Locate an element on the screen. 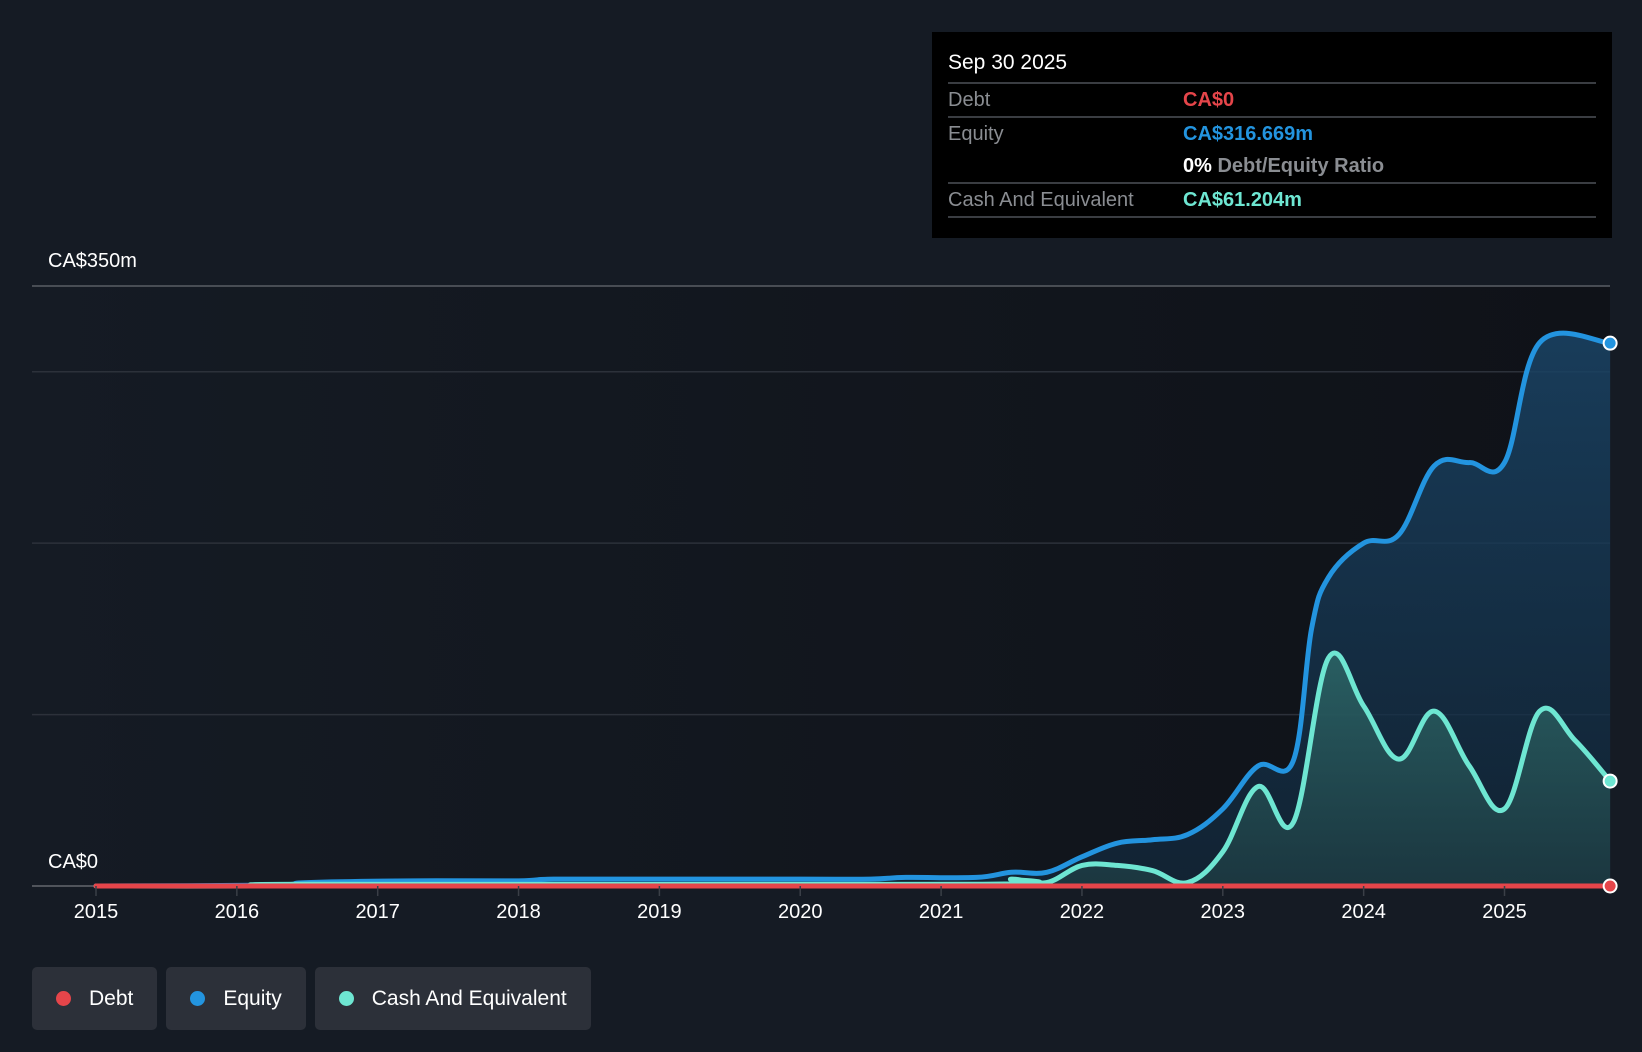  legend-item-cash: Cash And Equivalent is located at coordinates (452, 998).